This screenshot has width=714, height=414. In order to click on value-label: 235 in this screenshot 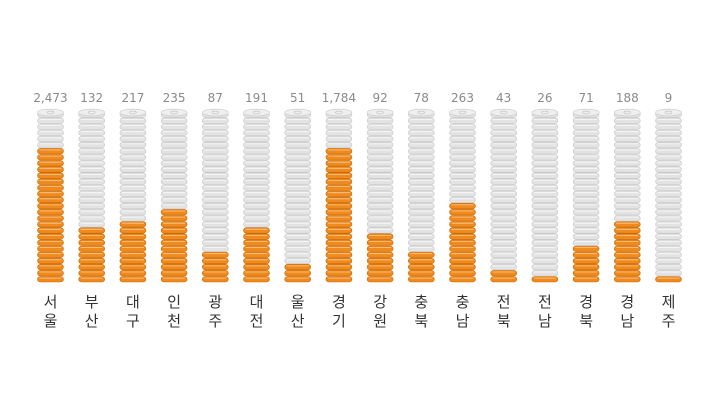, I will do `click(174, 98)`.